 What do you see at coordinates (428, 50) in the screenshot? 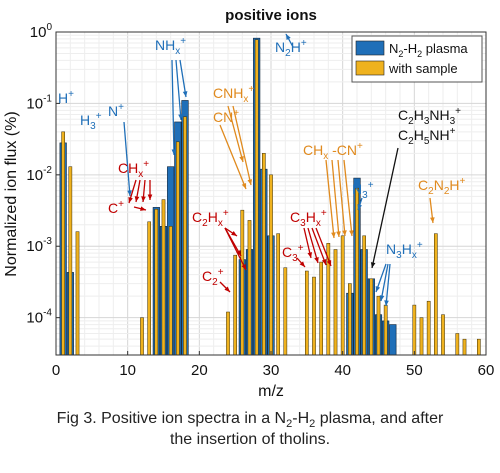
I see `legend-label: N2-H2 plasma` at bounding box center [428, 50].